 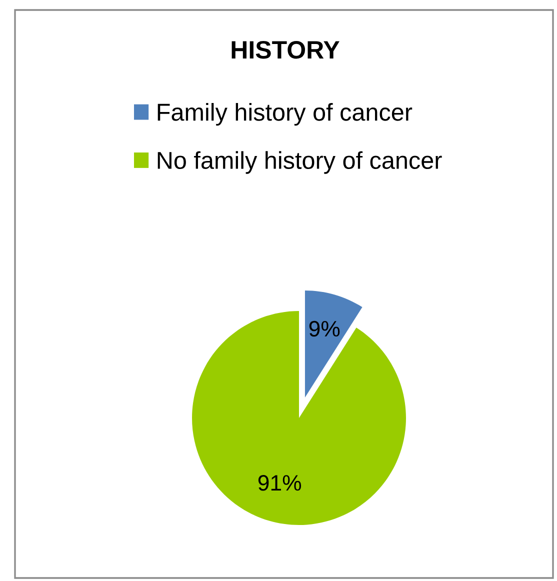 I want to click on legend-label: No family history of cancer, so click(x=300, y=162).